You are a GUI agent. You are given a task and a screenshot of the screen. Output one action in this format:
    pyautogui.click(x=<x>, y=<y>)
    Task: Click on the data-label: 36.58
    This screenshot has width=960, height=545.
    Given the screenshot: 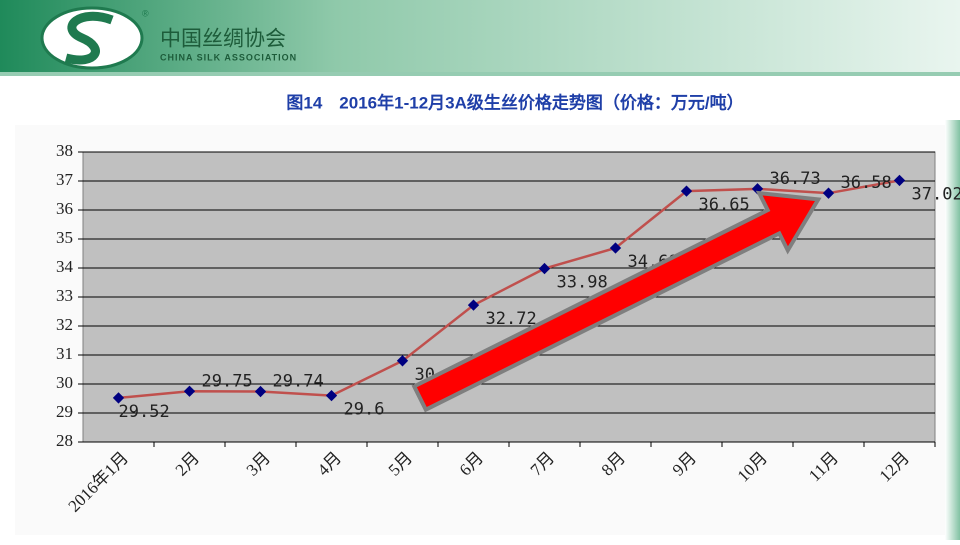 What is the action you would take?
    pyautogui.click(x=866, y=183)
    